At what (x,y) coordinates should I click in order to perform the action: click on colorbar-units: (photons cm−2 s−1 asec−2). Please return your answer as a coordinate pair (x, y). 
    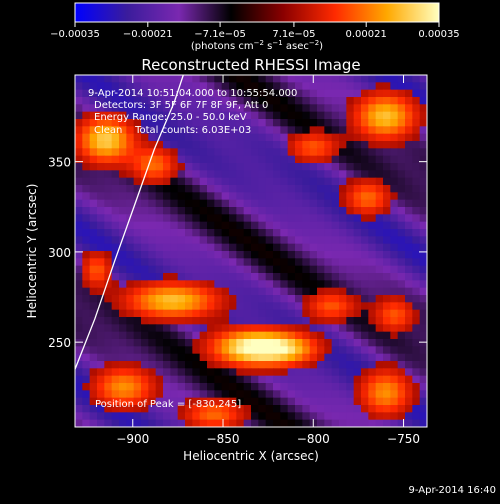
    Looking at the image, I should click on (257, 45).